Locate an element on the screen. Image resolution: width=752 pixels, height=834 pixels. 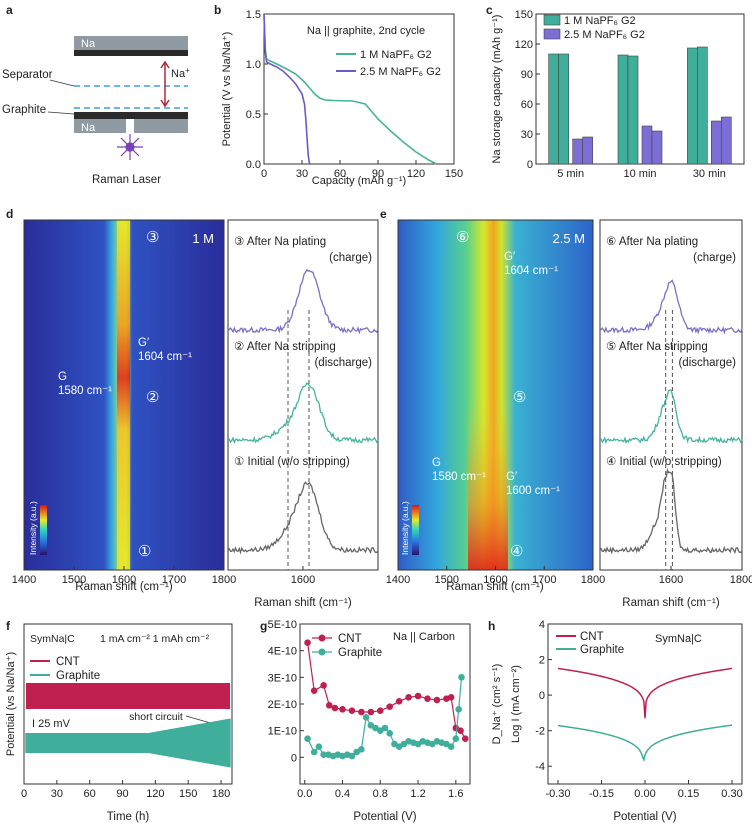
spectra-d-frame is located at coordinates (303, 395).